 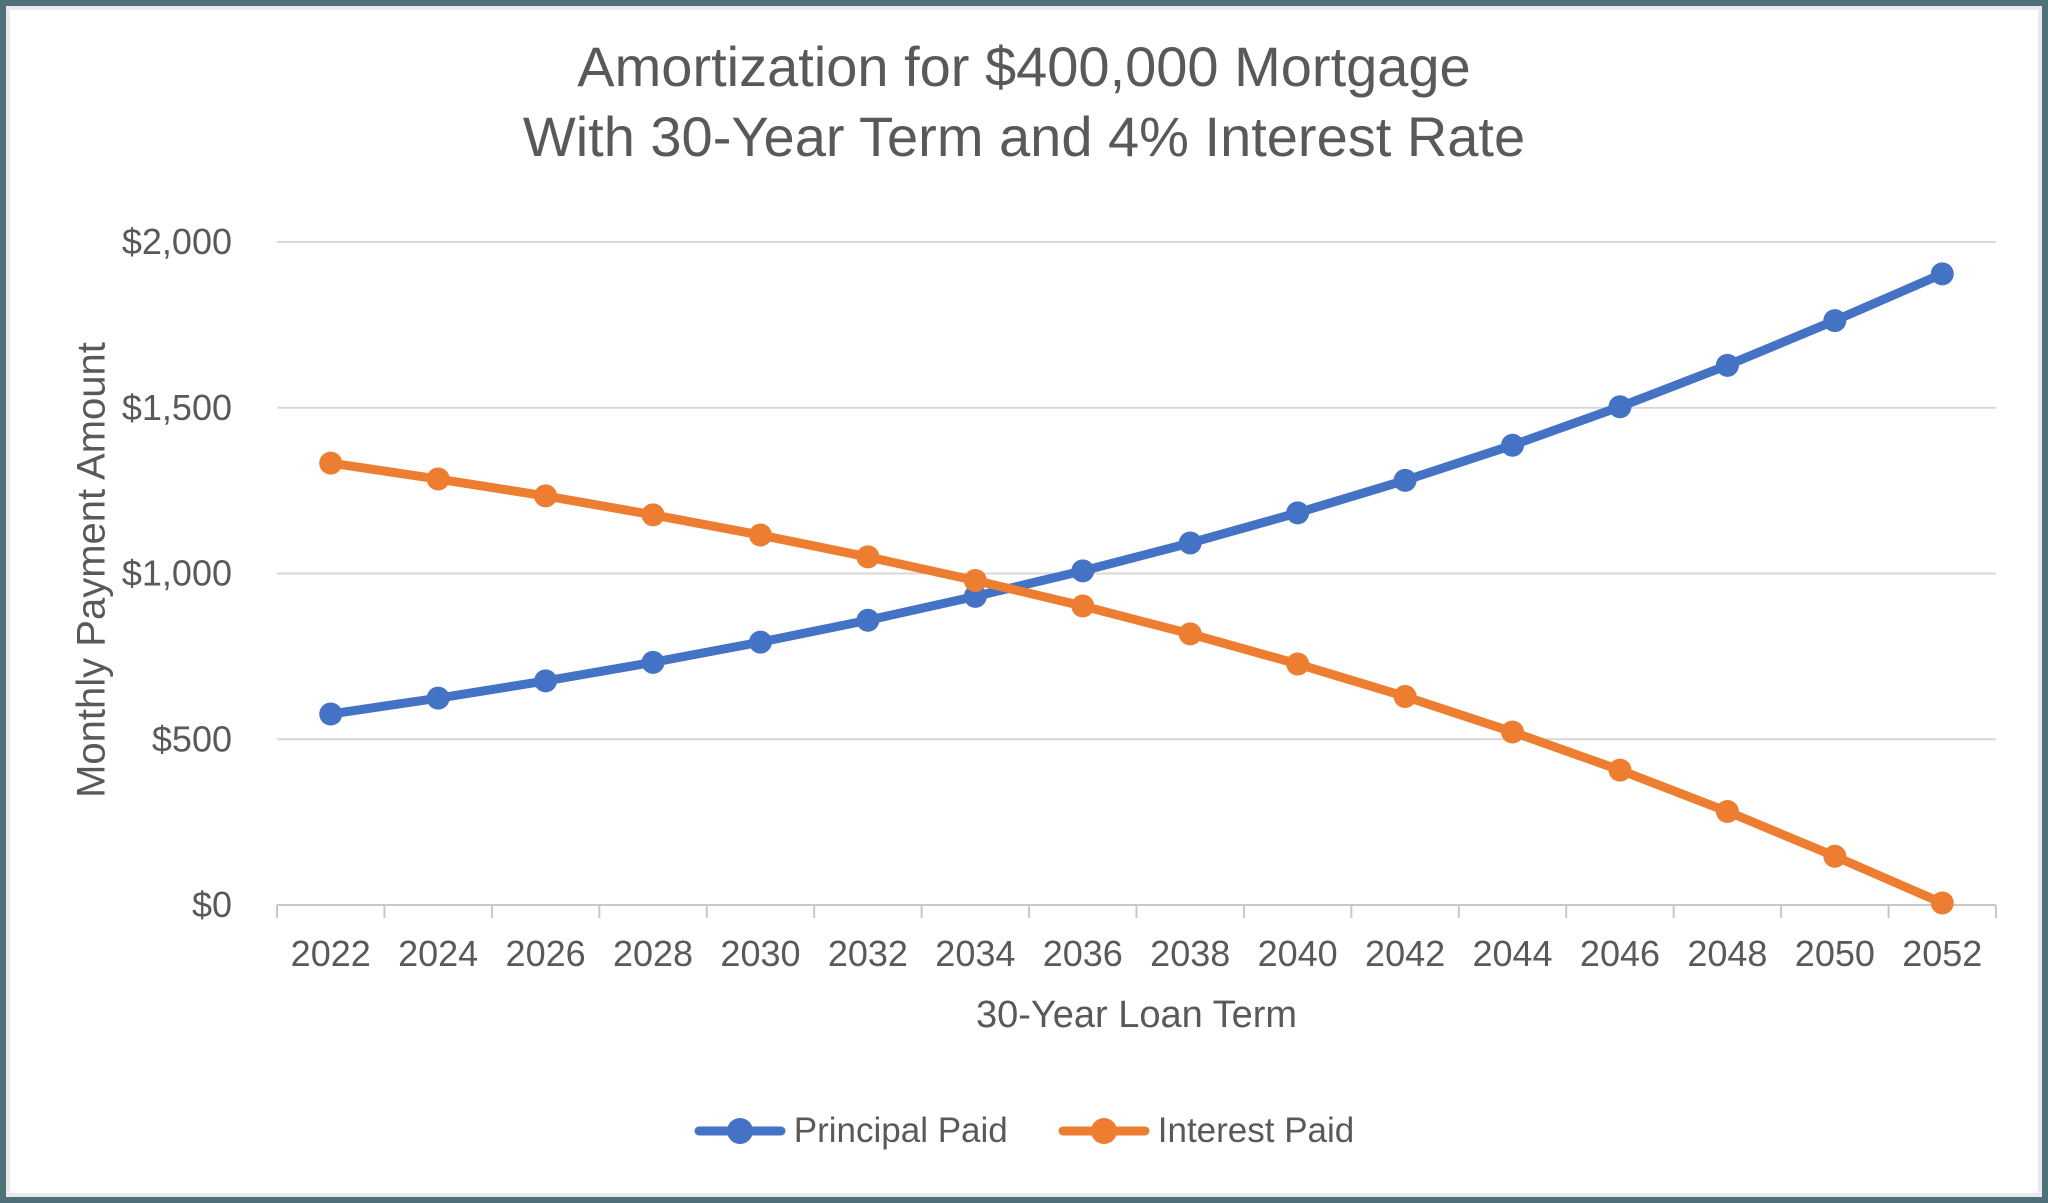 What do you see at coordinates (1942, 953) in the screenshot?
I see `x-tick-label: 2052` at bounding box center [1942, 953].